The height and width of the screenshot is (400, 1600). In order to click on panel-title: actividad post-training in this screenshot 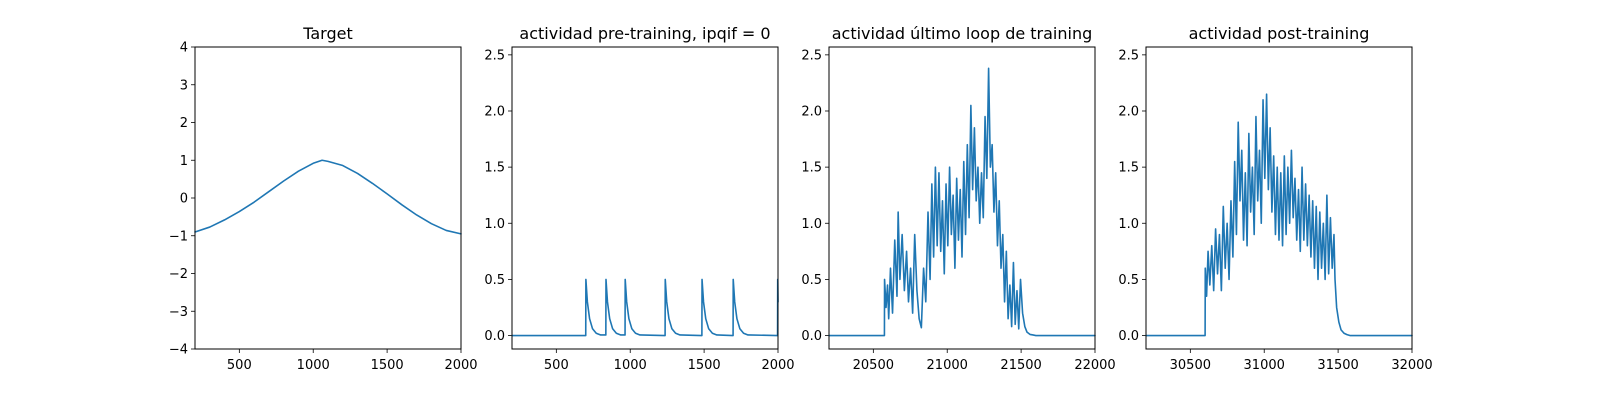, I will do `click(1279, 33)`.